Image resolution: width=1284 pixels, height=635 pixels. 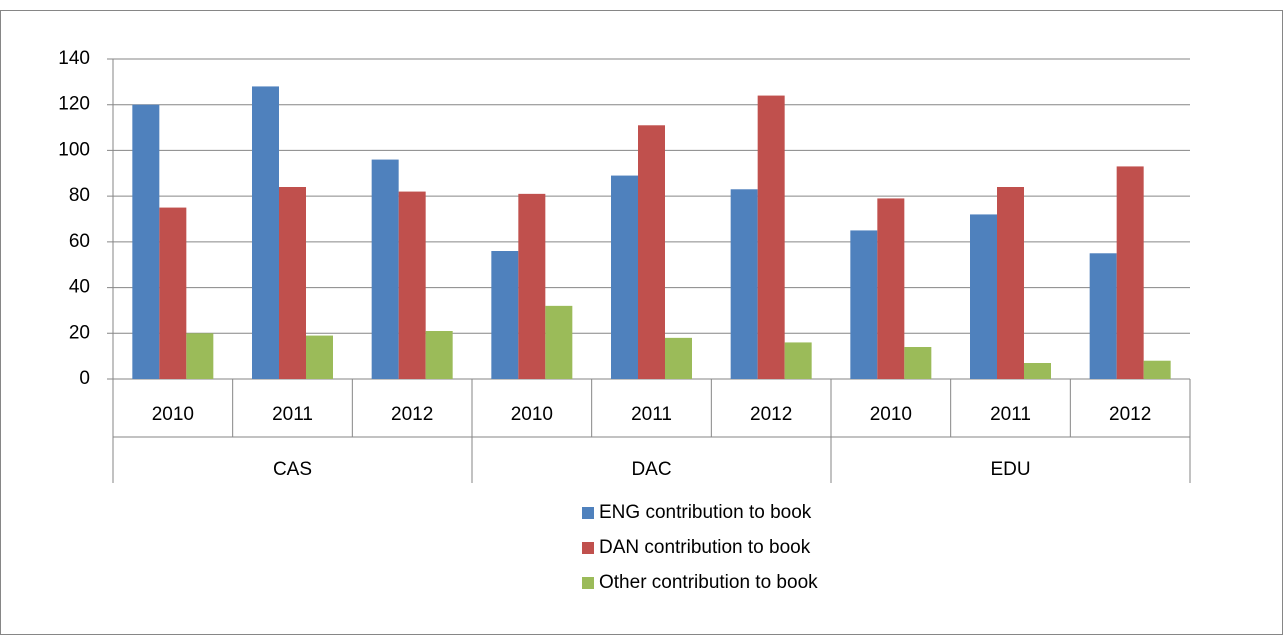 I want to click on y-tick-label: 40, so click(x=79, y=287).